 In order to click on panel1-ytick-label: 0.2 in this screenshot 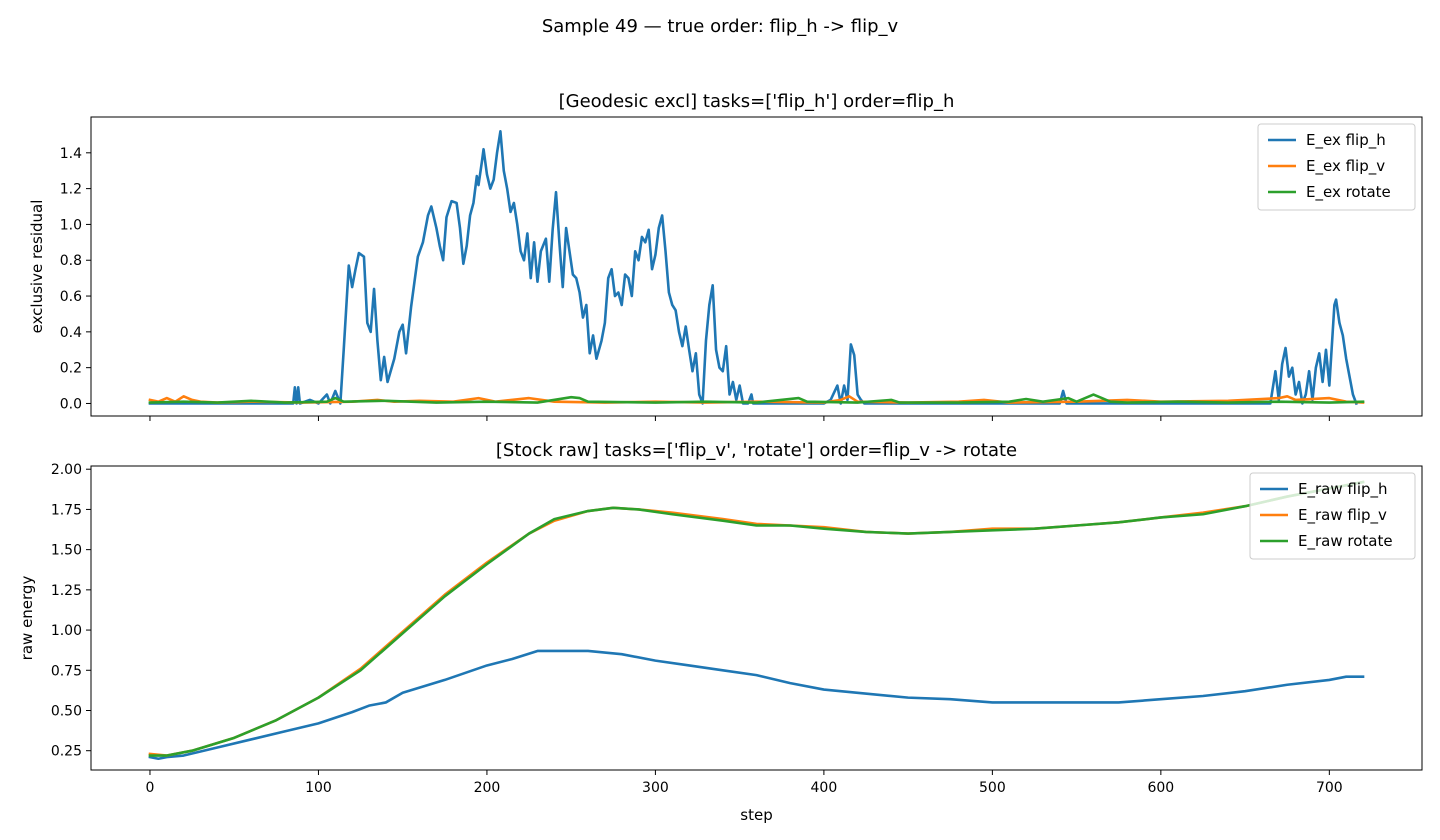, I will do `click(71, 369)`.